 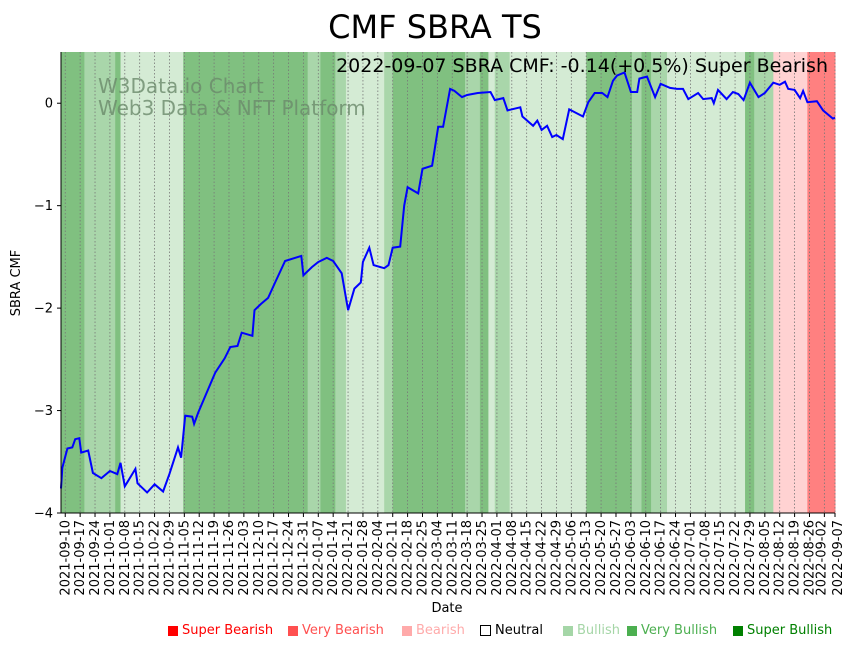 I want to click on x-tick-label: 2022-01-28, so click(x=363, y=558).